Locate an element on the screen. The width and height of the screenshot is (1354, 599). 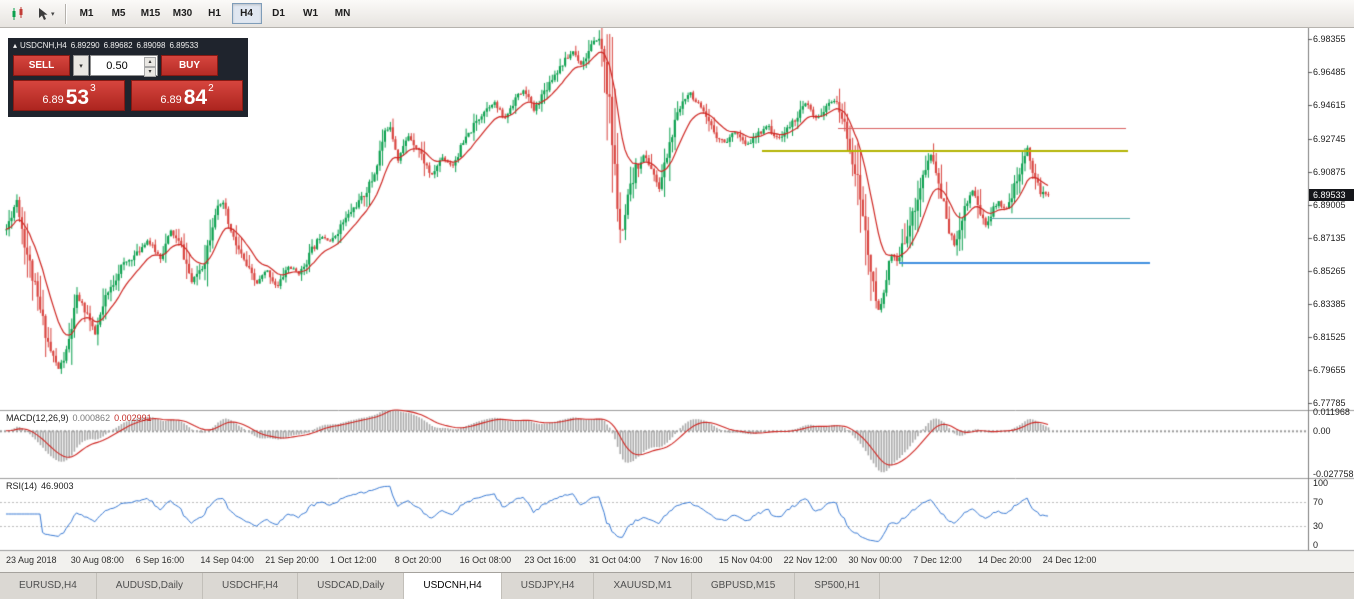
price-axis-label: 6.87135 is located at coordinates (1329, 237).